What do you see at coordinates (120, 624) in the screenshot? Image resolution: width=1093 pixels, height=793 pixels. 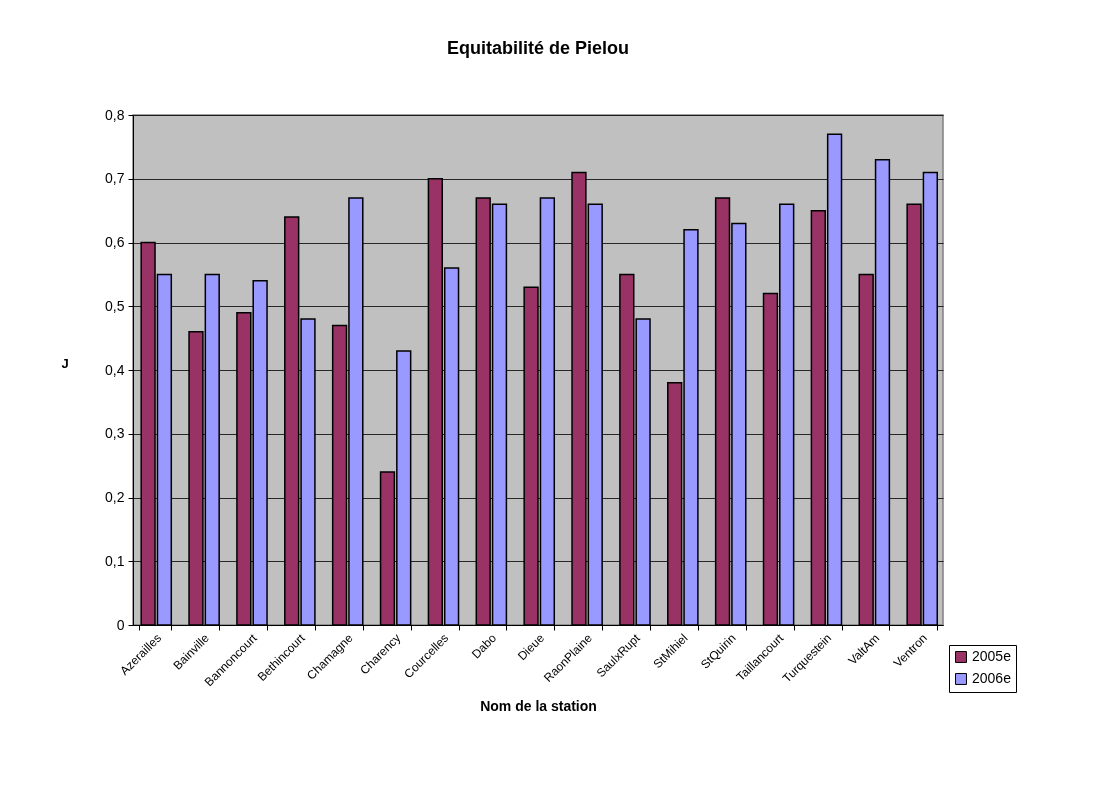 I see `y-tick-label: 0` at bounding box center [120, 624].